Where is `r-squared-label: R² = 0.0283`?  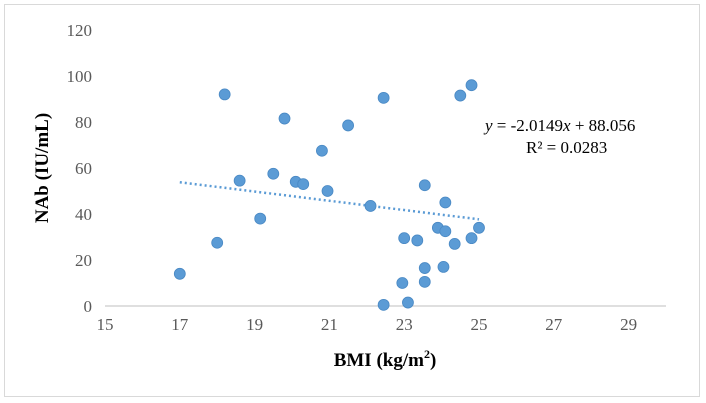 r-squared-label: R² = 0.0283 is located at coordinates (566, 147).